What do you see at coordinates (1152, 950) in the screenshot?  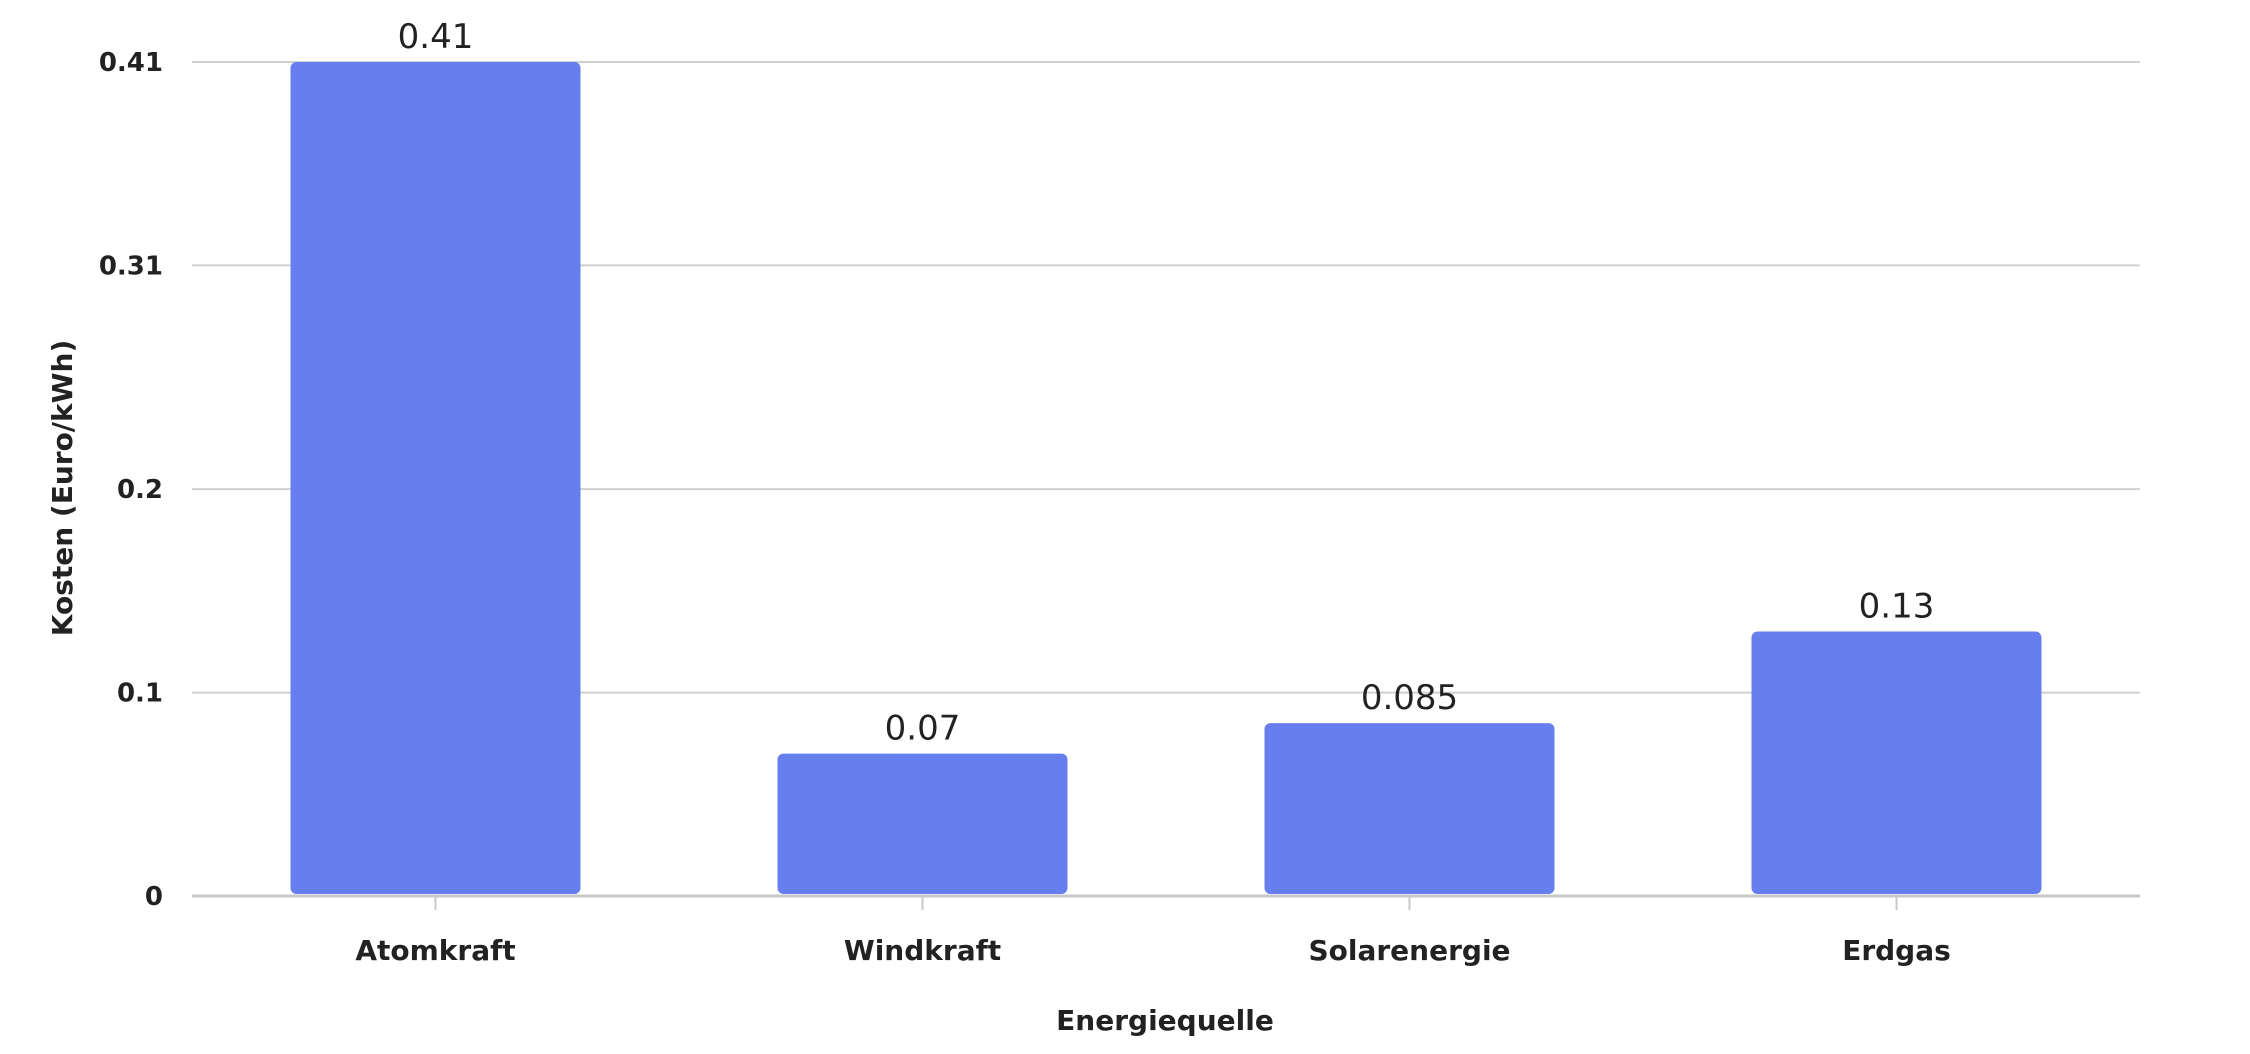 I see `x-tick-labels: Atomkraft Windkraft Solarenergie Erdgas` at bounding box center [1152, 950].